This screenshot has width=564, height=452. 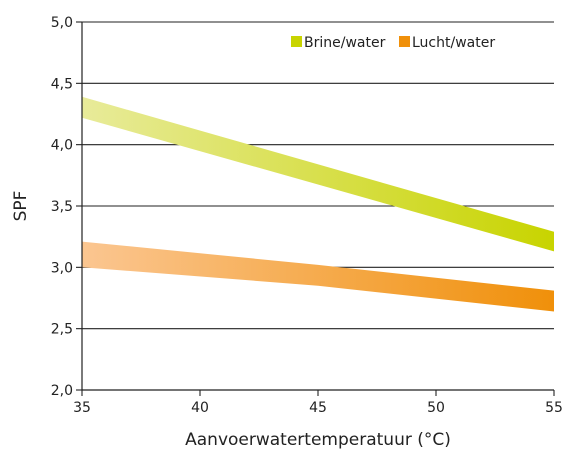 I want to click on legend-label: Lucht/water, so click(x=453, y=43).